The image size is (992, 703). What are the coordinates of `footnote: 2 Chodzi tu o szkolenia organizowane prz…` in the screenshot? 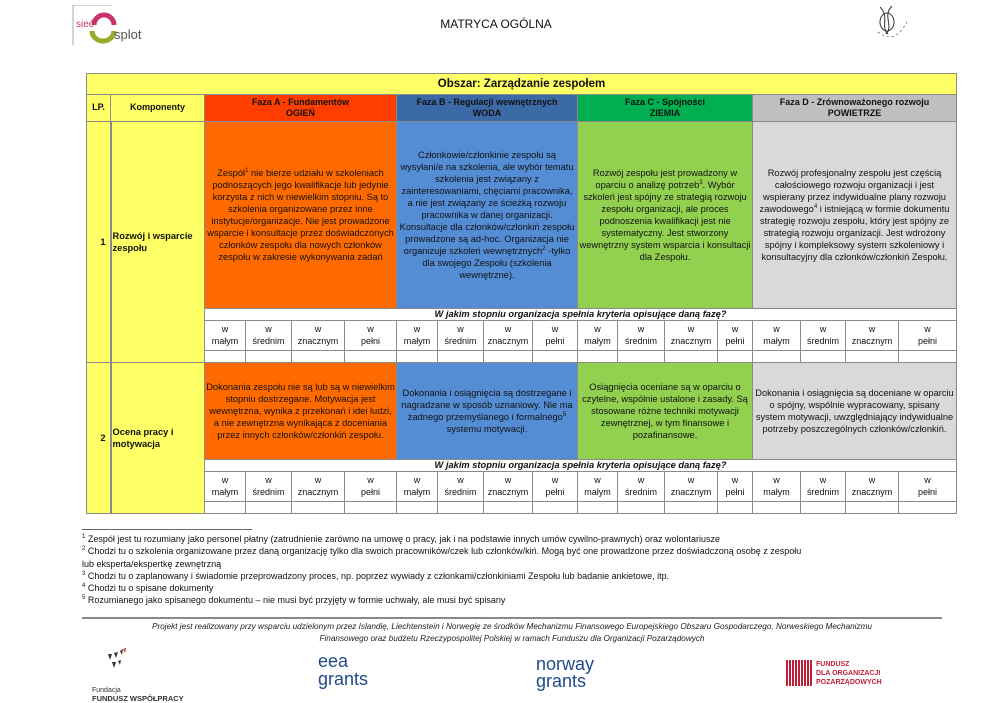 It's located at (512, 550).